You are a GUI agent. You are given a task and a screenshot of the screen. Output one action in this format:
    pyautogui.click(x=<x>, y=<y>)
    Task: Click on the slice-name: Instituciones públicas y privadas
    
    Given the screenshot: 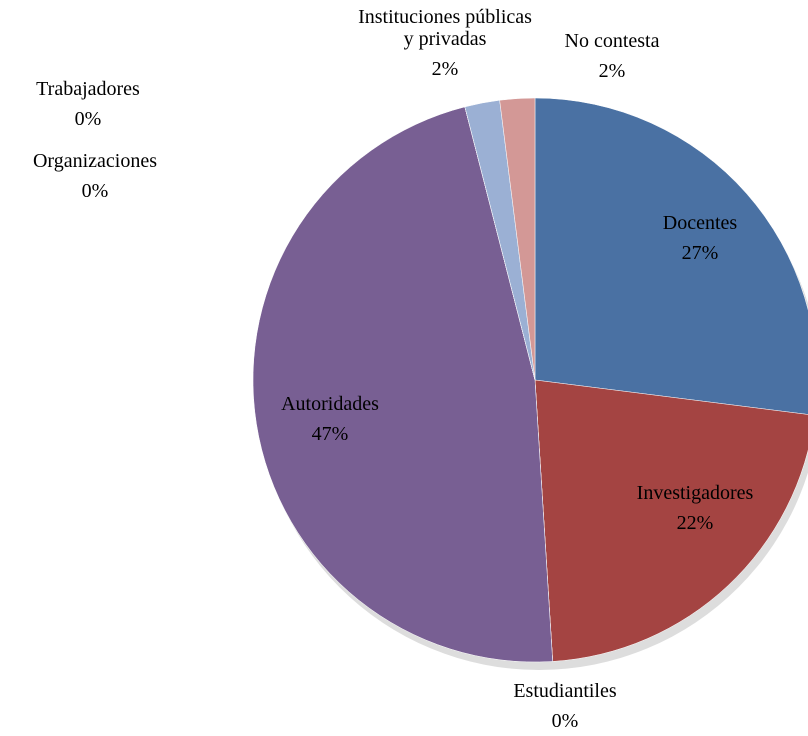 What is the action you would take?
    pyautogui.click(x=445, y=28)
    